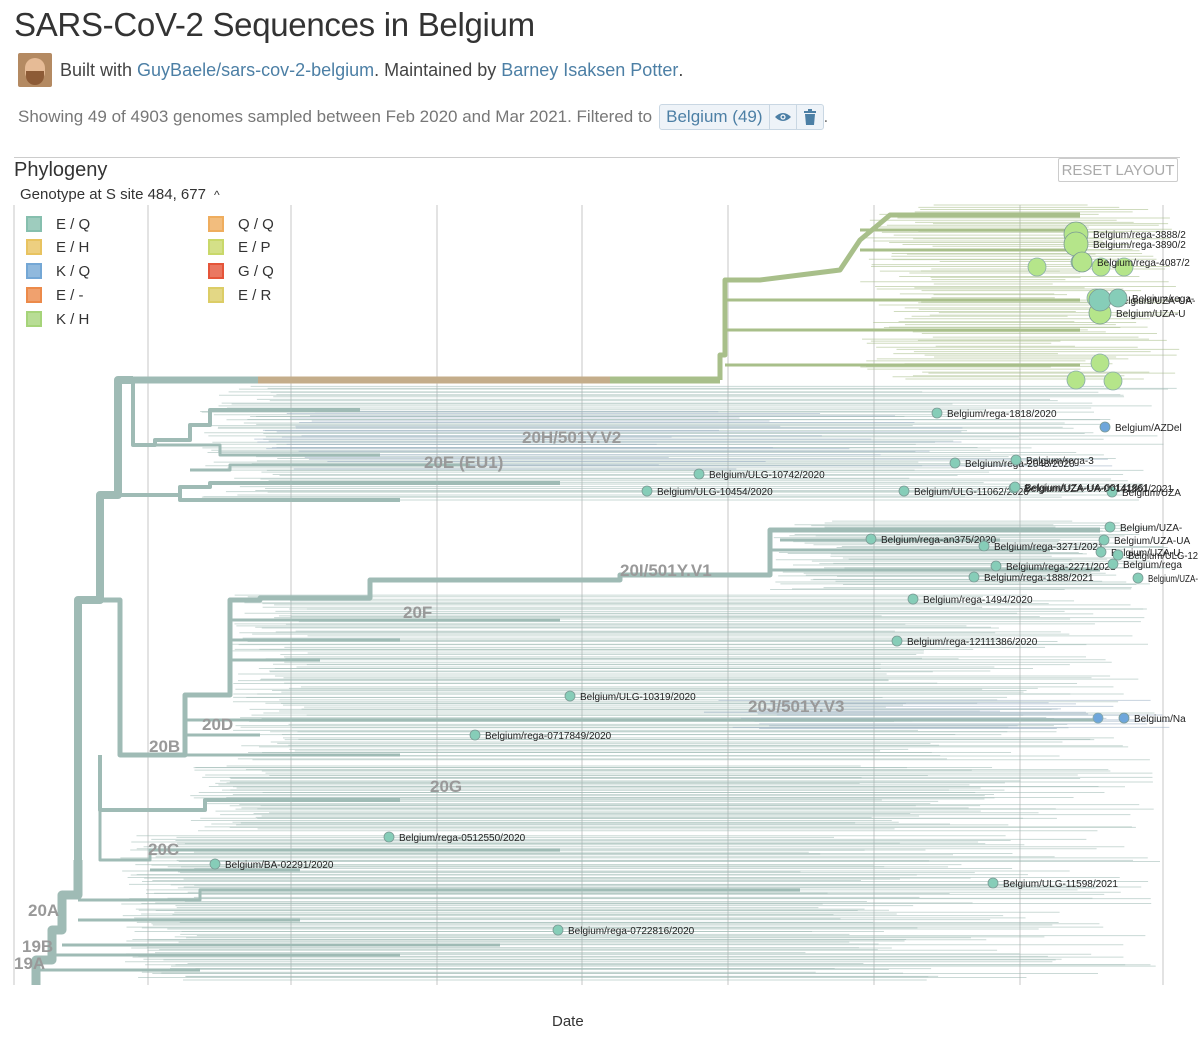  What do you see at coordinates (70, 295) in the screenshot?
I see `legend-label: E / -` at bounding box center [70, 295].